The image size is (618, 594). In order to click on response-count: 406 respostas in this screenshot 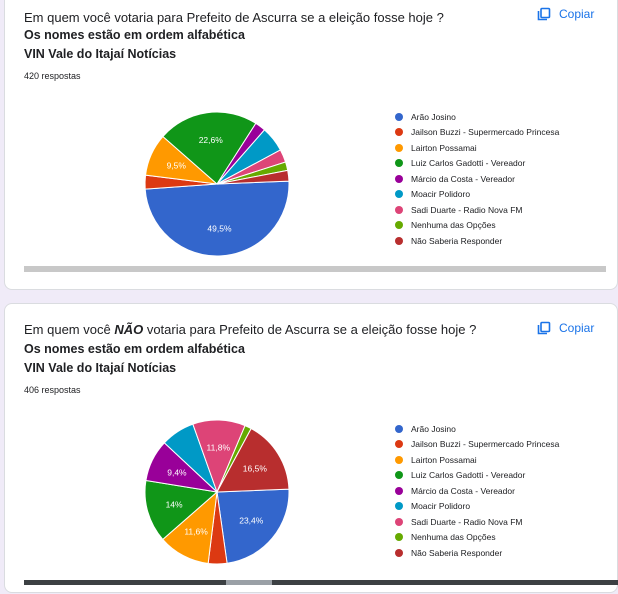, I will do `click(52, 390)`.